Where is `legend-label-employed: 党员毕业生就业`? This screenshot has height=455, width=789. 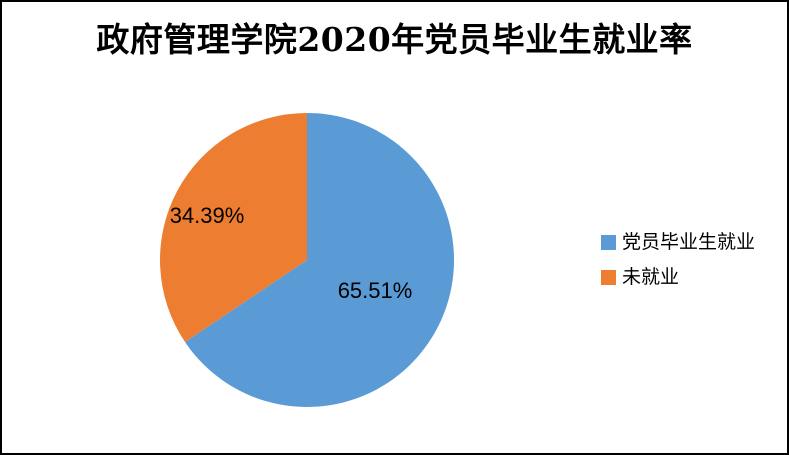 legend-label-employed: 党员毕业生就业 is located at coordinates (689, 242).